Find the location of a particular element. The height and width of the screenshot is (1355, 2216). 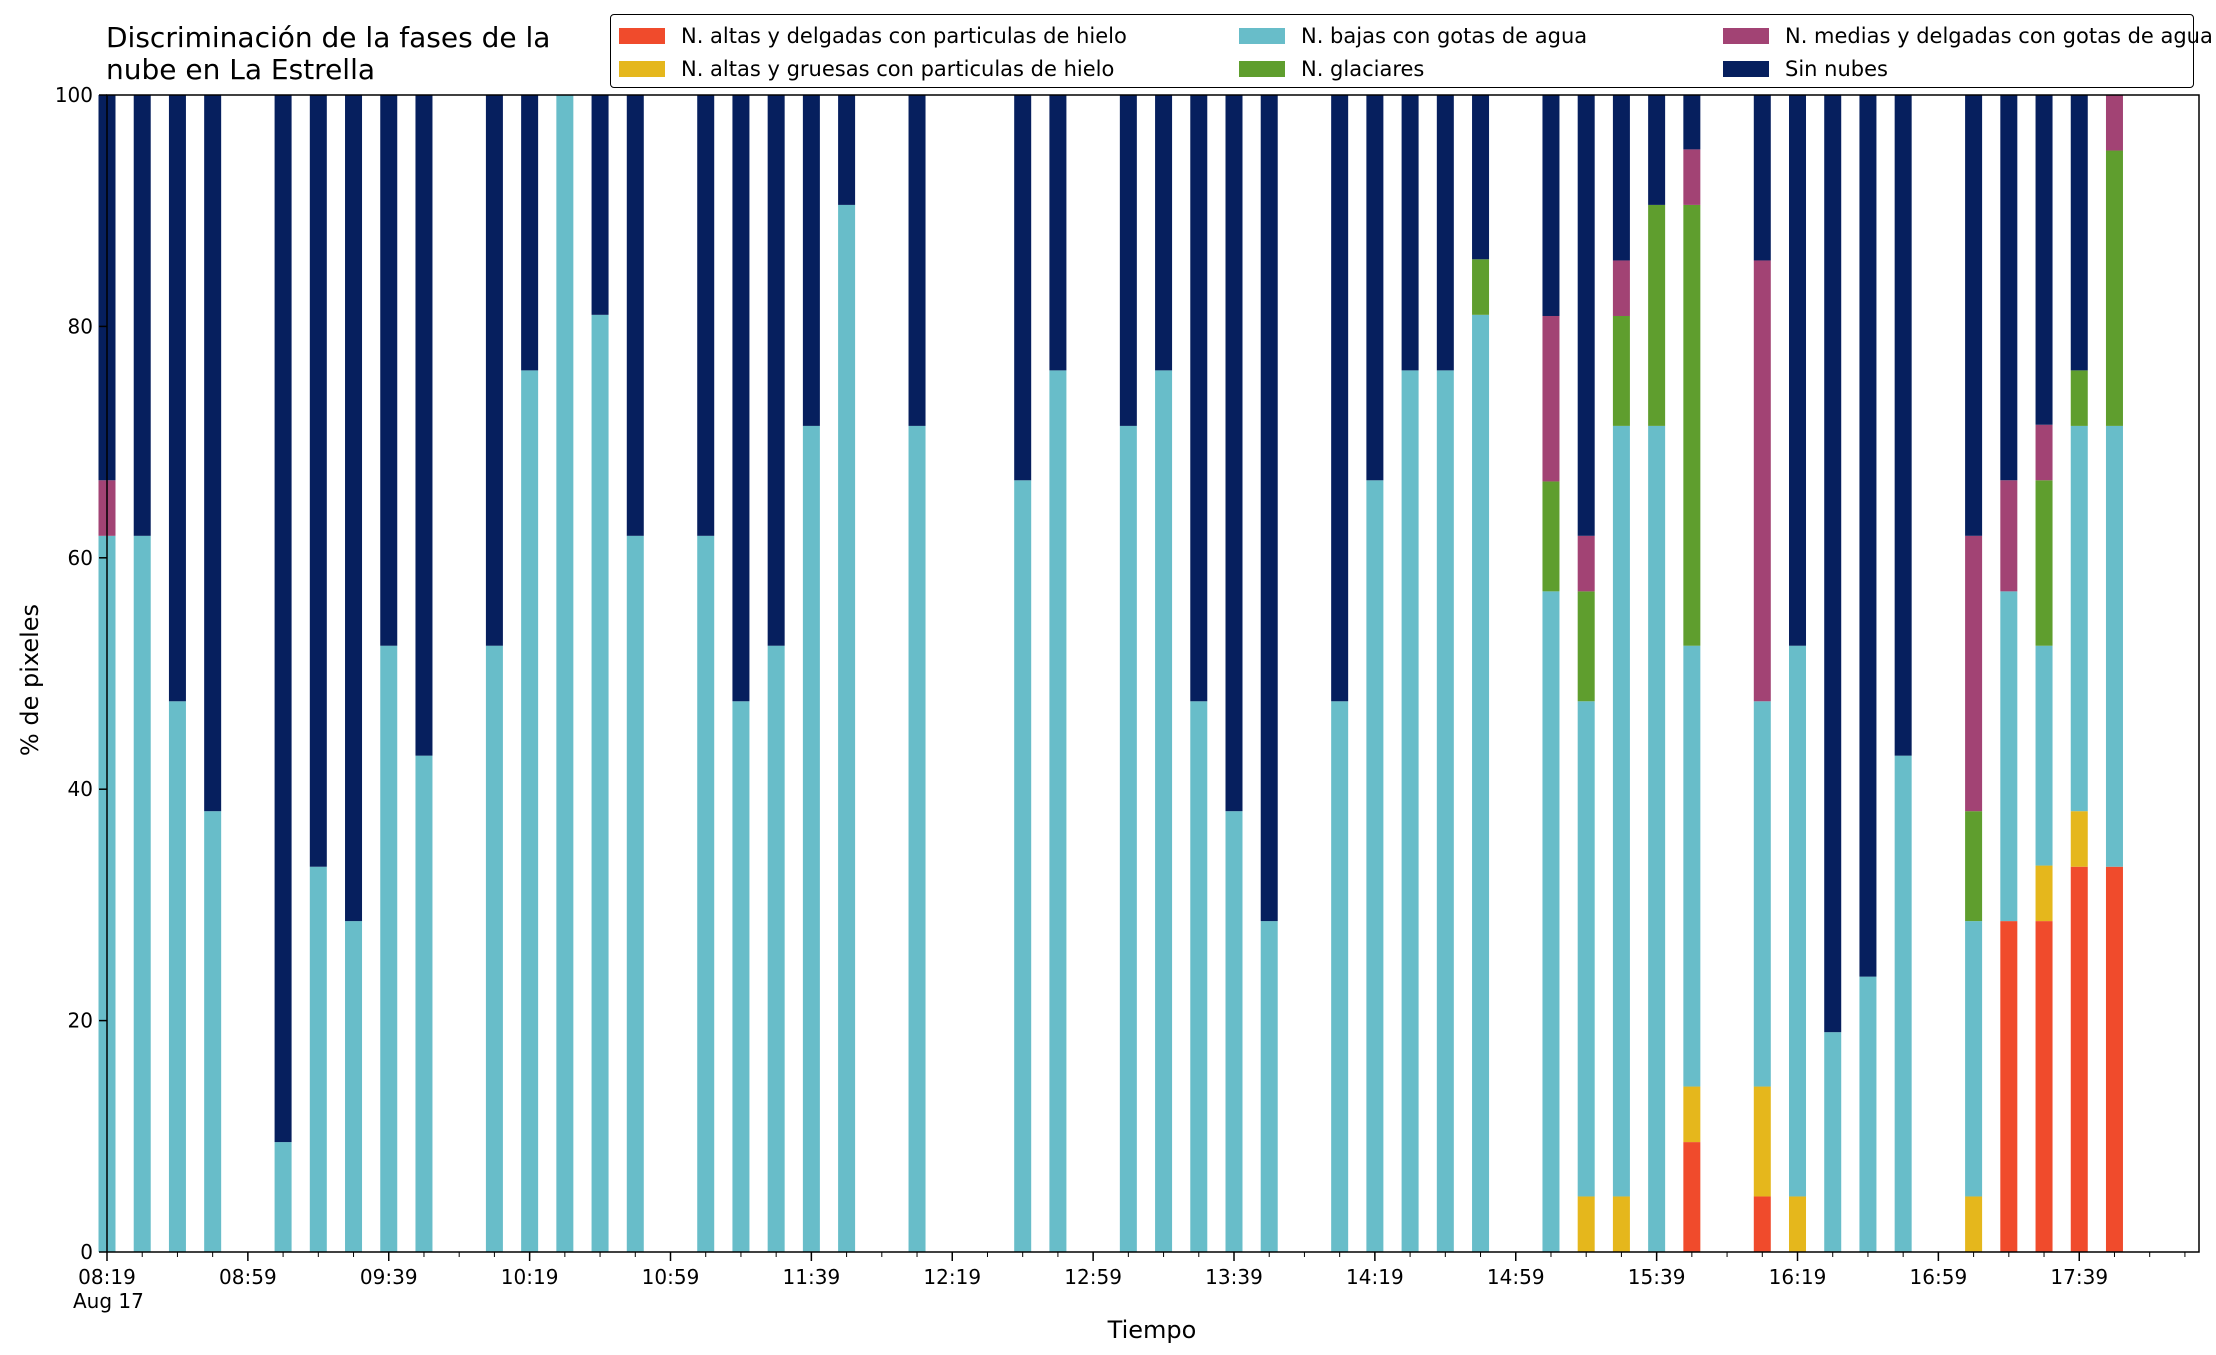

legend-label-5: Sin nubes is located at coordinates (1836, 68).